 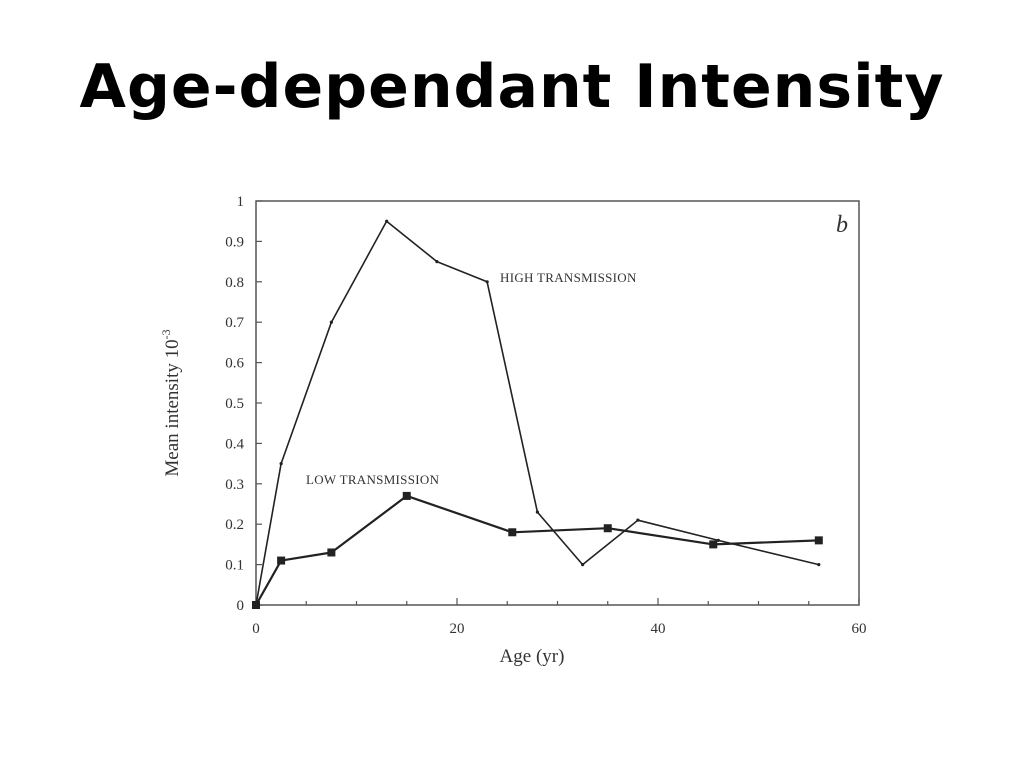 What do you see at coordinates (234, 404) in the screenshot?
I see `y-tick-label: 0.5` at bounding box center [234, 404].